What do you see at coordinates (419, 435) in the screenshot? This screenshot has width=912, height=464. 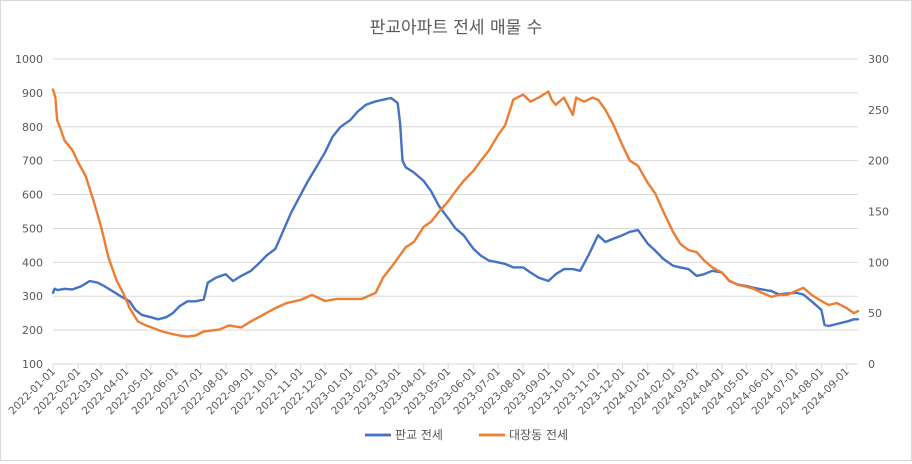 I see `legend-label-1: 판교 전세` at bounding box center [419, 435].